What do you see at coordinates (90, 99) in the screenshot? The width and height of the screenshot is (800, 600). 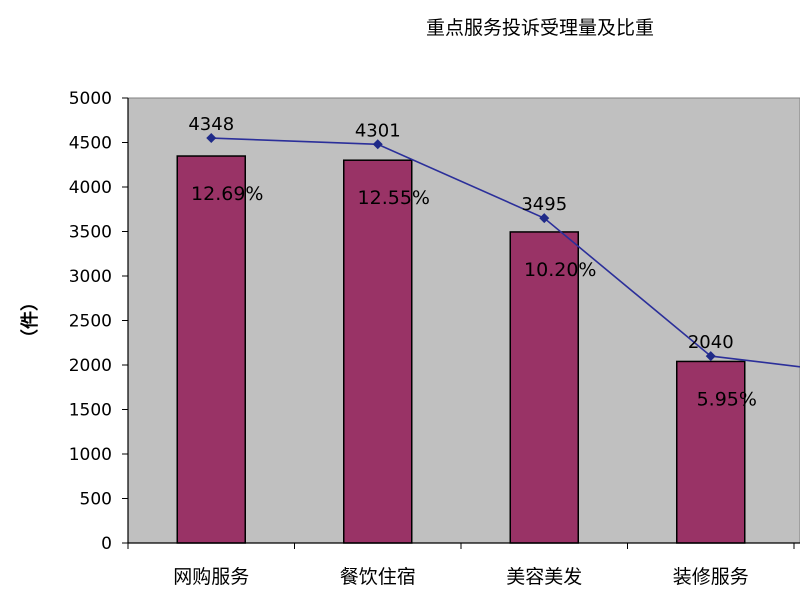 I see `y-tick-label: 5000` at bounding box center [90, 99].